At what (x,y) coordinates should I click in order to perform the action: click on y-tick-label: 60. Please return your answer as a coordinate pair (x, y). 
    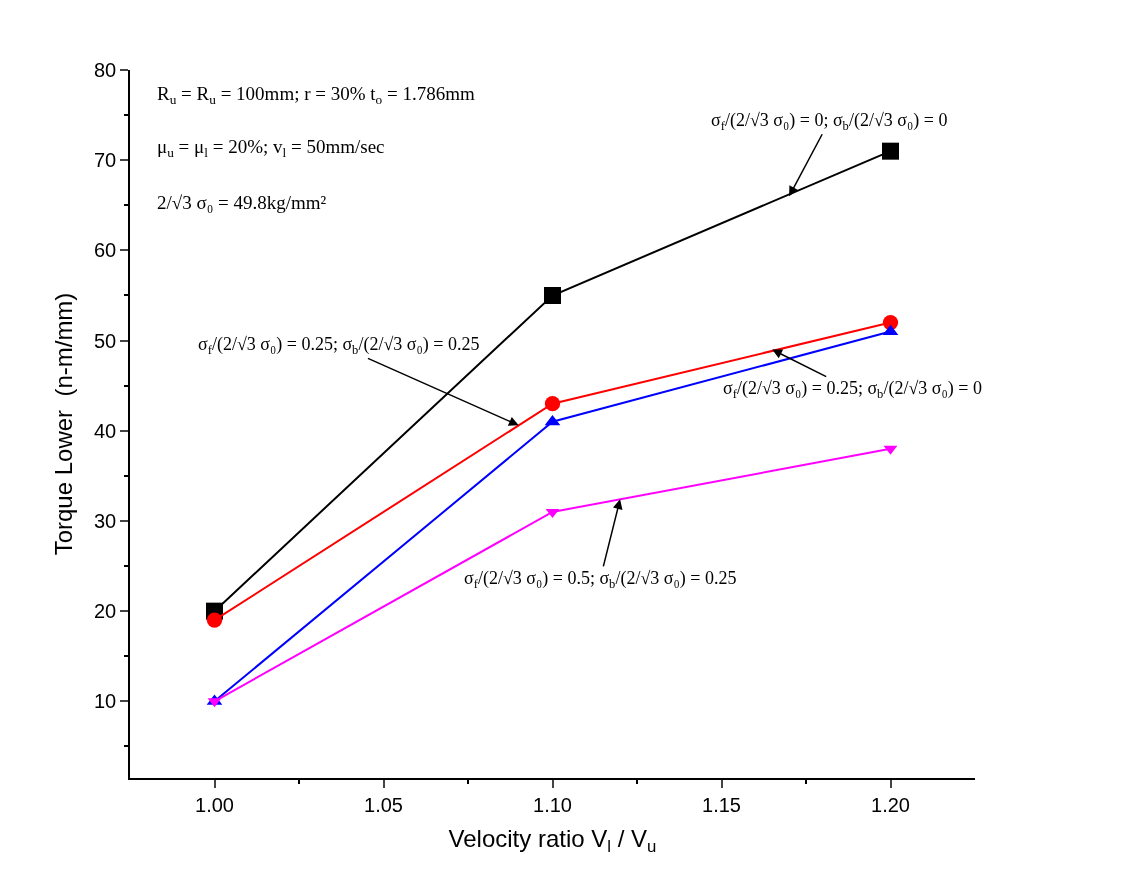
    Looking at the image, I should click on (105, 250).